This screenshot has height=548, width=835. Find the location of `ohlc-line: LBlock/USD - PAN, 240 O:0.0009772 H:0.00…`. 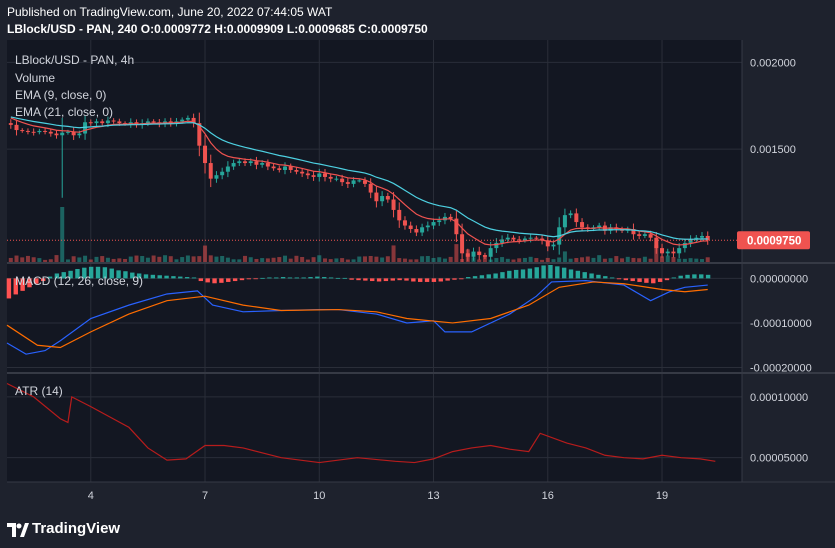

ohlc-line: LBlock/USD - PAN, 240 O:0.0009772 H:0.00… is located at coordinates (217, 29).